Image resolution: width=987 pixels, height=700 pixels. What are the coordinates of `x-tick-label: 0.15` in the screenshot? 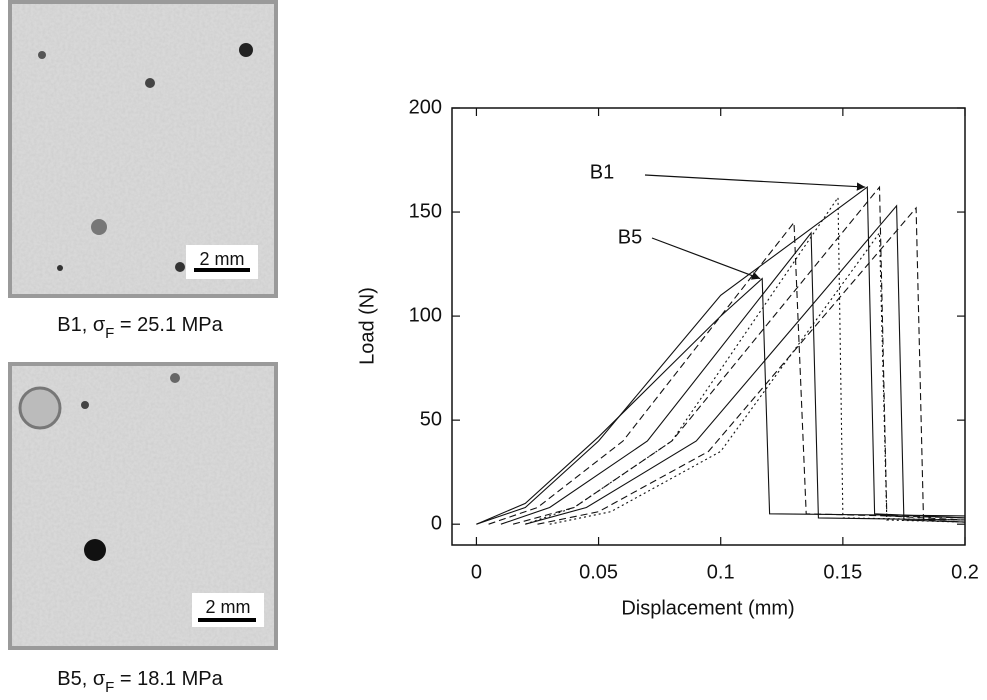 It's located at (842, 572).